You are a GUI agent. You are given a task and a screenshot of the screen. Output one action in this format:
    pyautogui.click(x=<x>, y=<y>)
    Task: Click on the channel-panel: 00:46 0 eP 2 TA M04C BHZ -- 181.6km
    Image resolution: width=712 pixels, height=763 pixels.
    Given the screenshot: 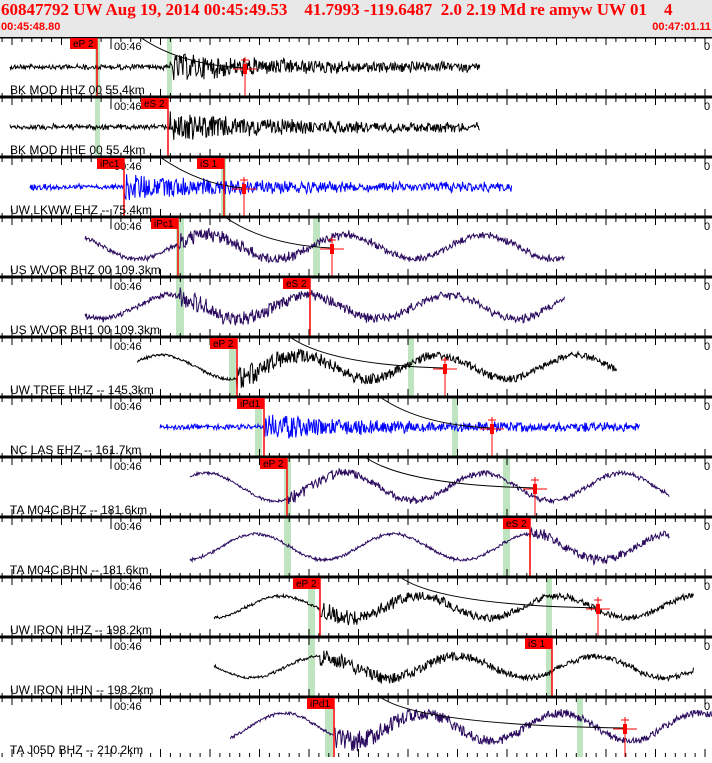 What is the action you would take?
    pyautogui.click(x=356, y=486)
    